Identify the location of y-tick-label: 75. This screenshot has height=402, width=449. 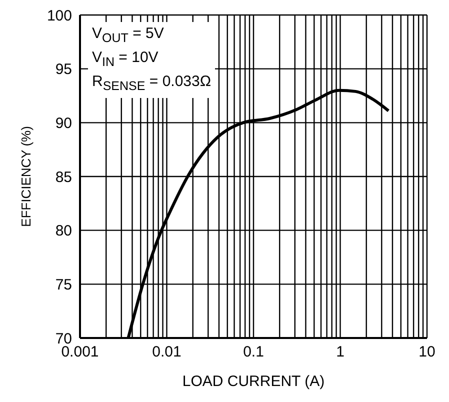
(63, 285).